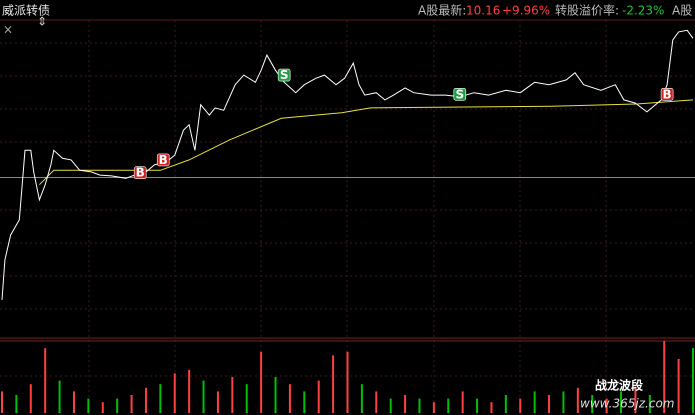 The image size is (695, 415). Describe the element at coordinates (442, 10) in the screenshot. I see `quote-label: A股最新:` at that location.